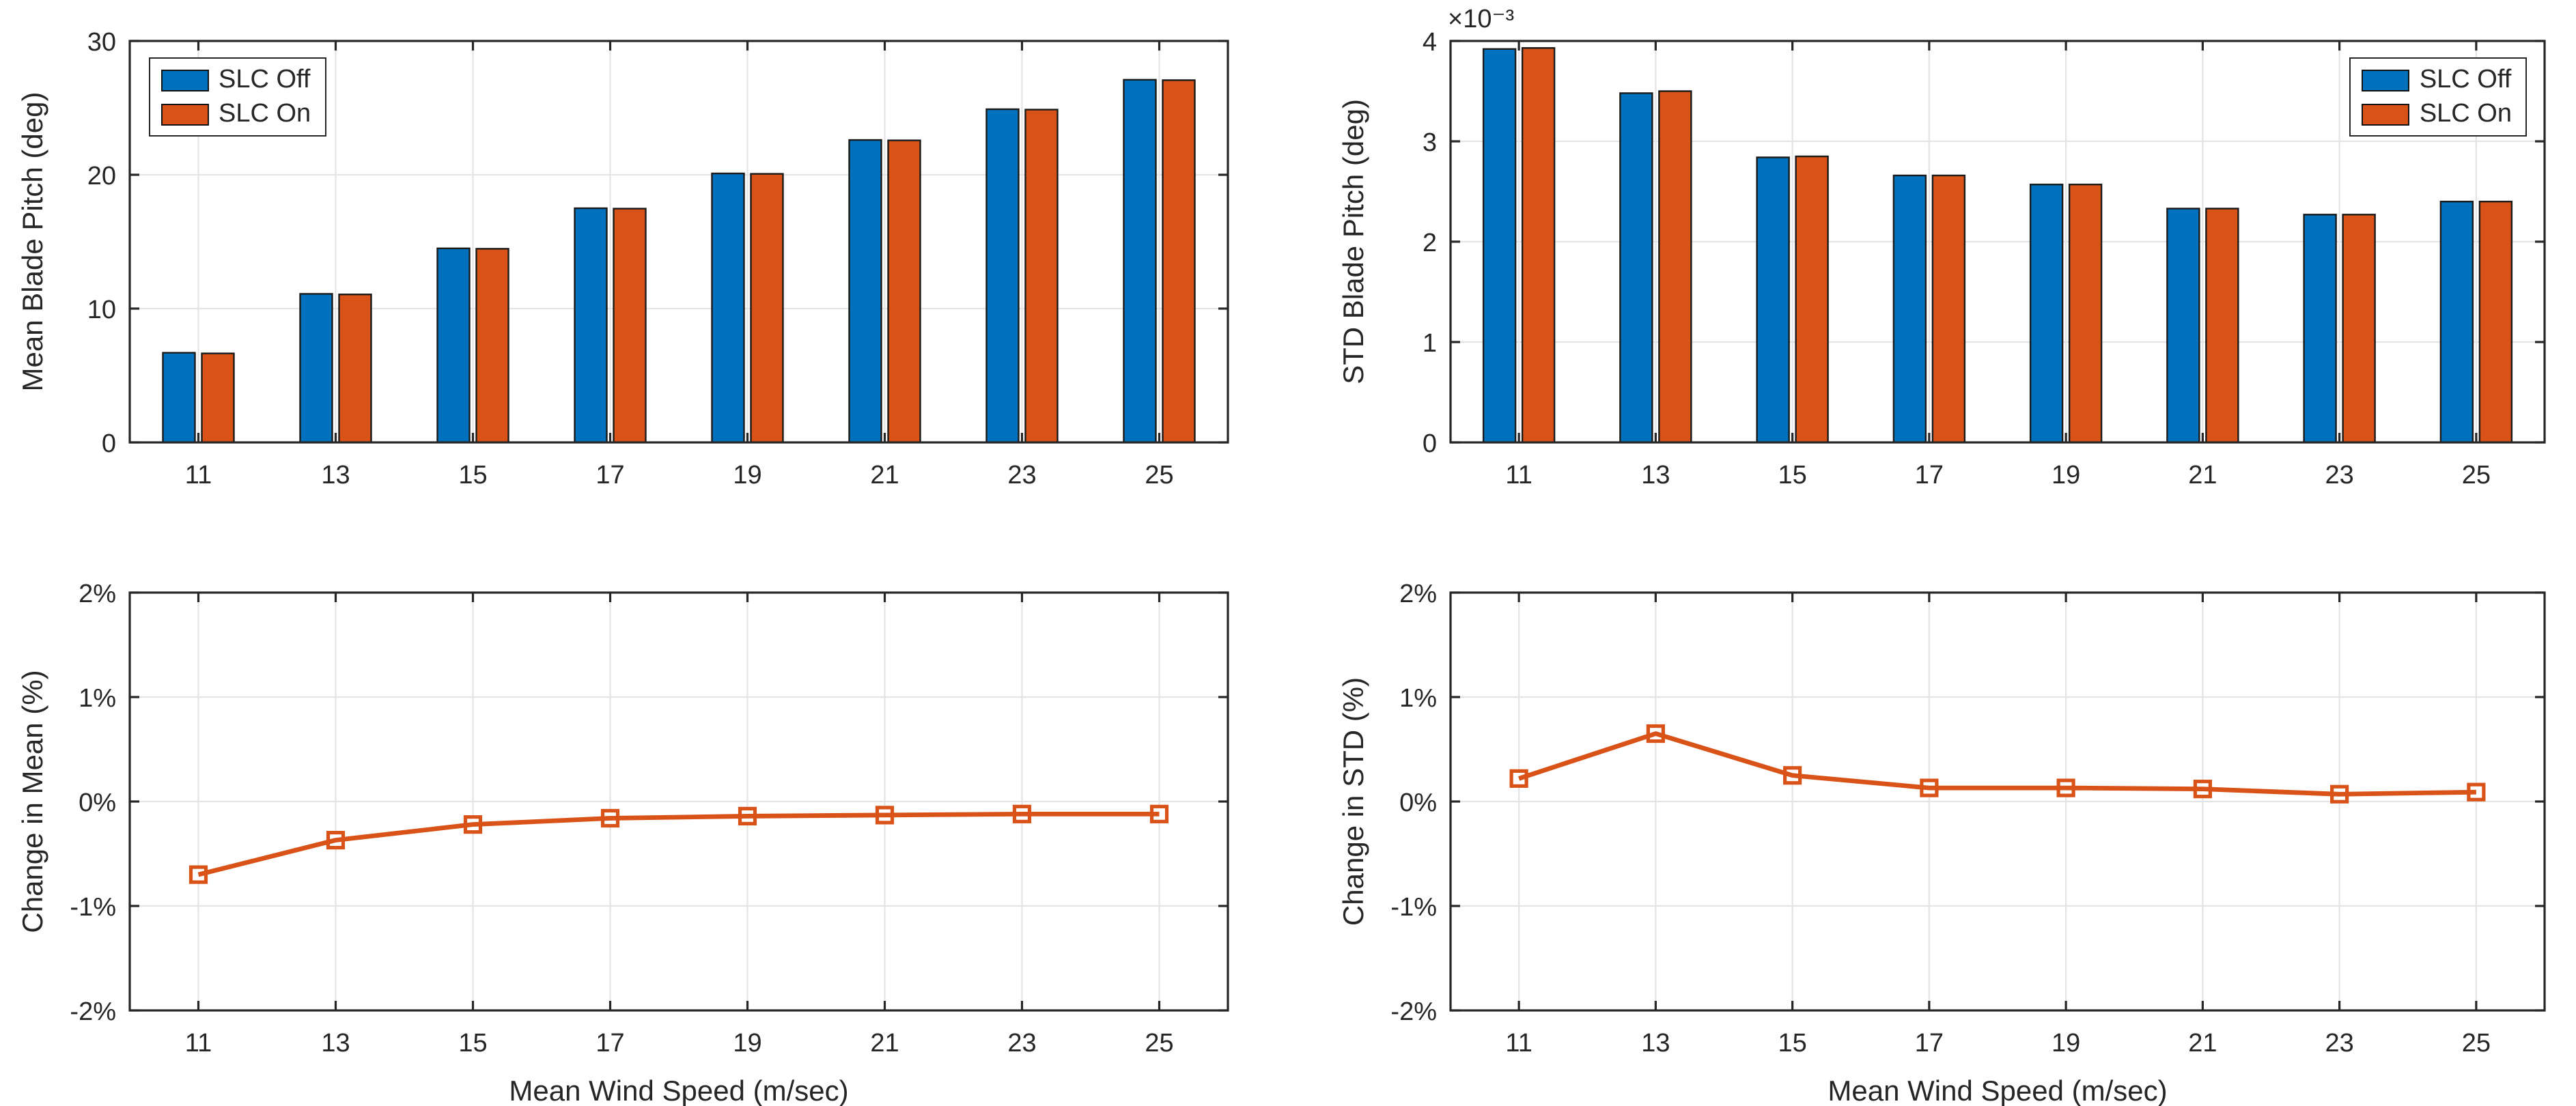 This screenshot has width=2576, height=1106. I want to click on y-tick-label: 1, so click(1430, 343).